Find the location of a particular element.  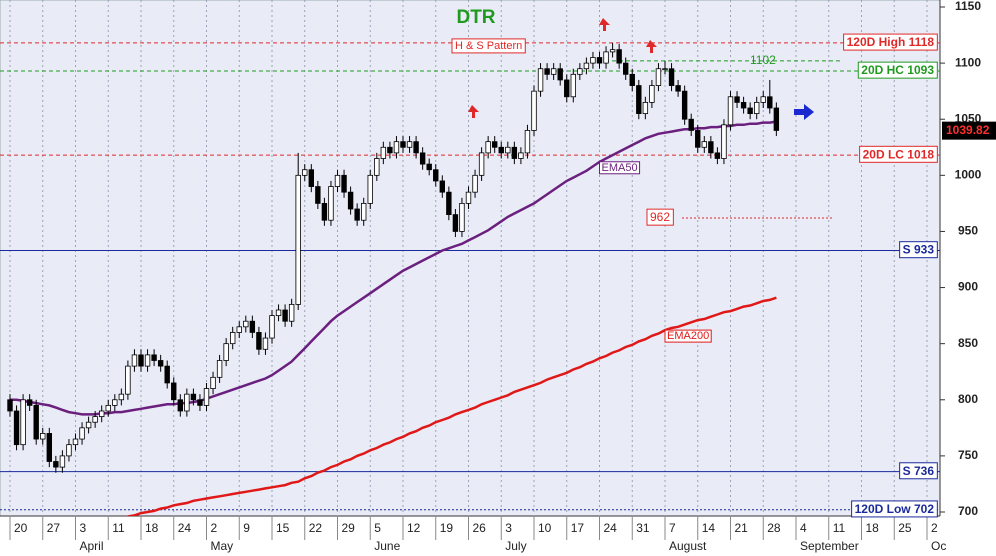

y-tick-label: 950 is located at coordinates (968, 231).